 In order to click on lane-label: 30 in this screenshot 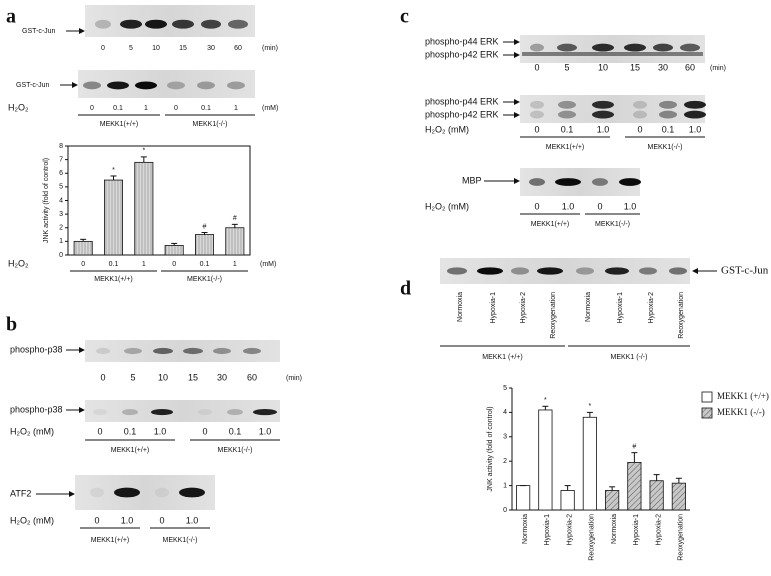, I will do `click(222, 377)`.